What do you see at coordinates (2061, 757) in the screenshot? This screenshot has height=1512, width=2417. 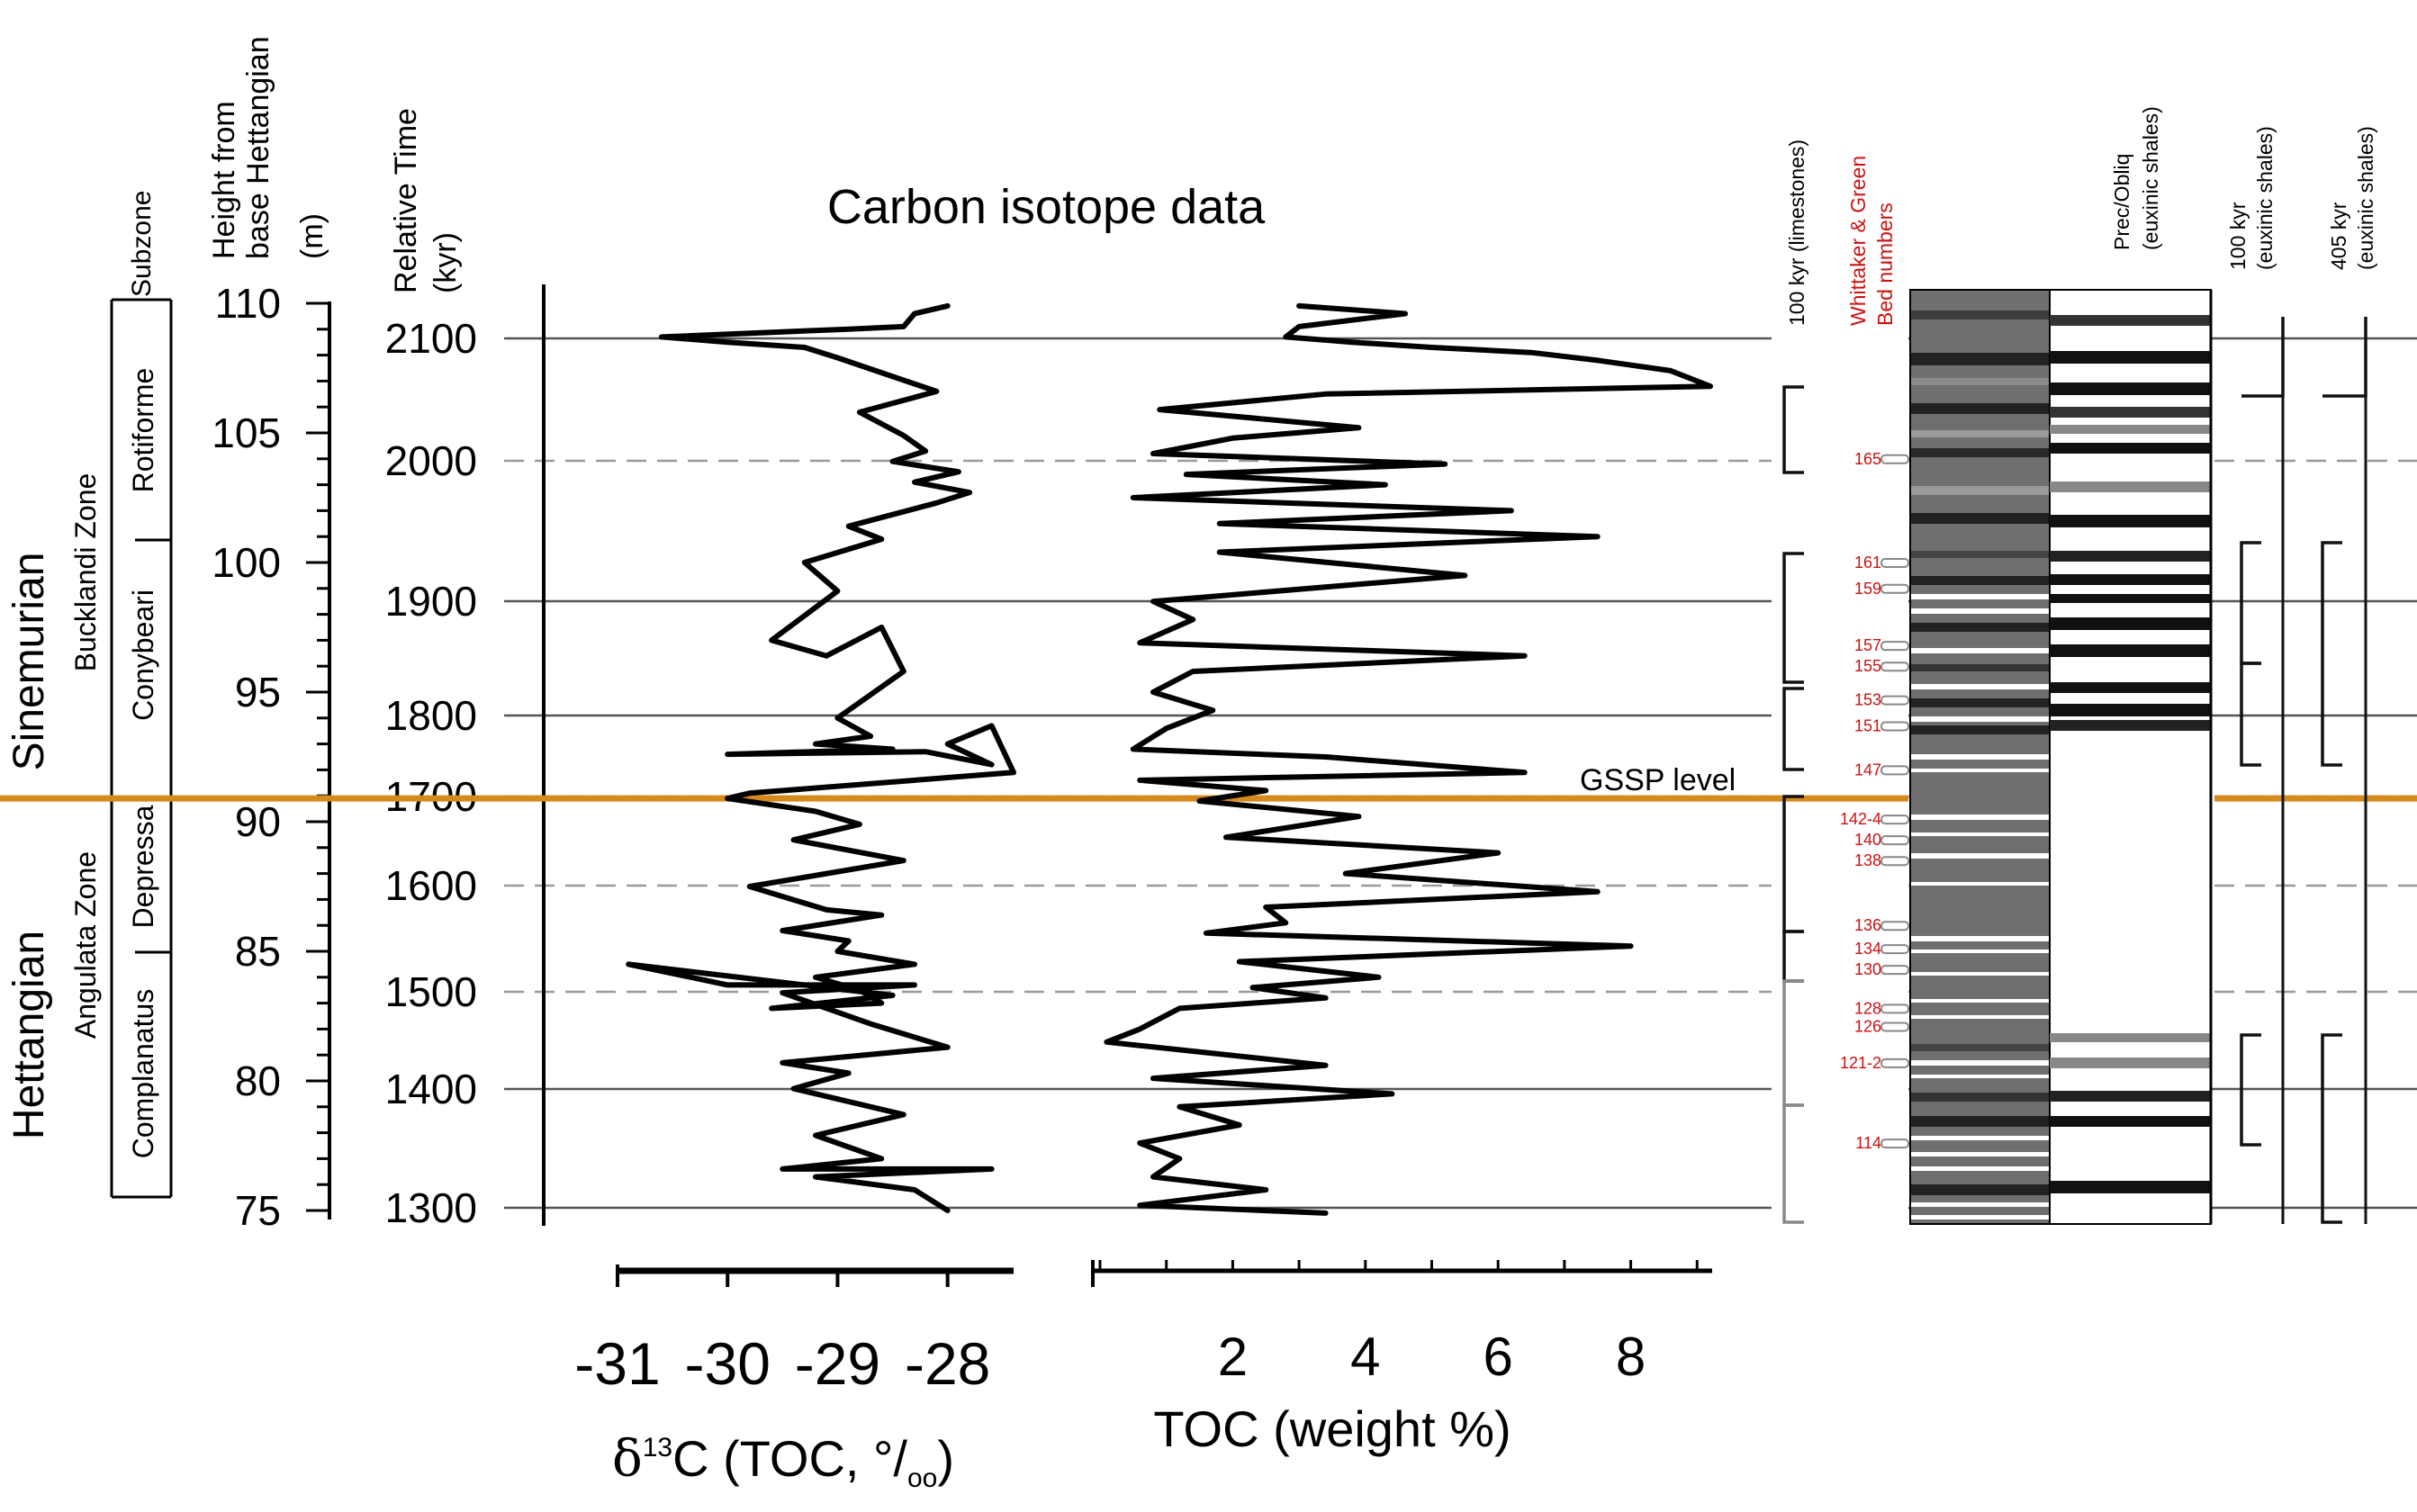 I see `lithology-columns` at bounding box center [2061, 757].